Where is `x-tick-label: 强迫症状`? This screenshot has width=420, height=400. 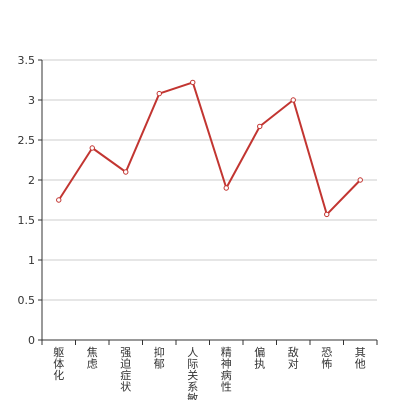
x-tick-label: 强迫症状 is located at coordinates (125, 370).